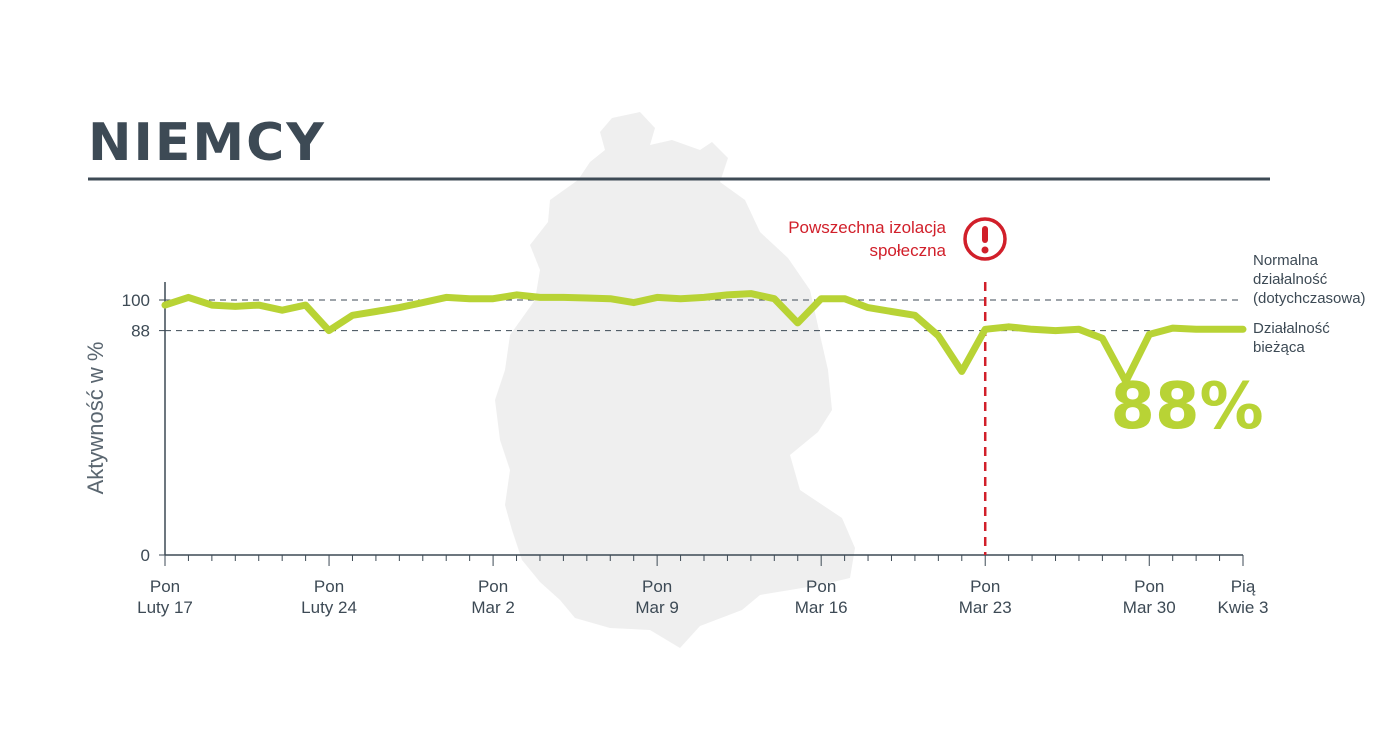  Describe the element at coordinates (985, 239) in the screenshot. I see `exclamation-circle-icon` at that location.